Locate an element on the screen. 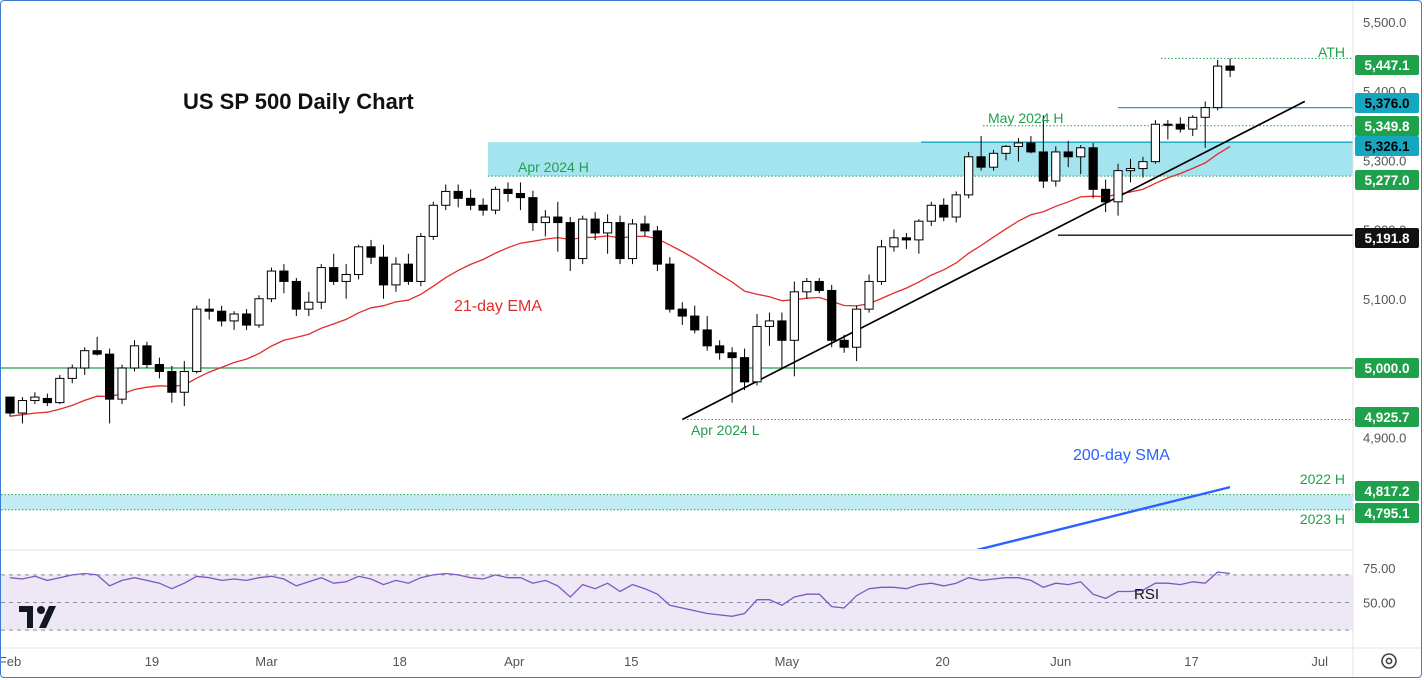 The height and width of the screenshot is (680, 1424). time-tick-label: Jul is located at coordinates (1319, 661).